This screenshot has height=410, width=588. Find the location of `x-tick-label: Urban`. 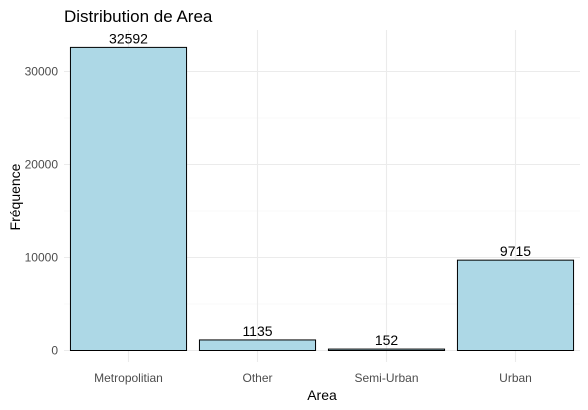

x-tick-label: Urban is located at coordinates (515, 378).